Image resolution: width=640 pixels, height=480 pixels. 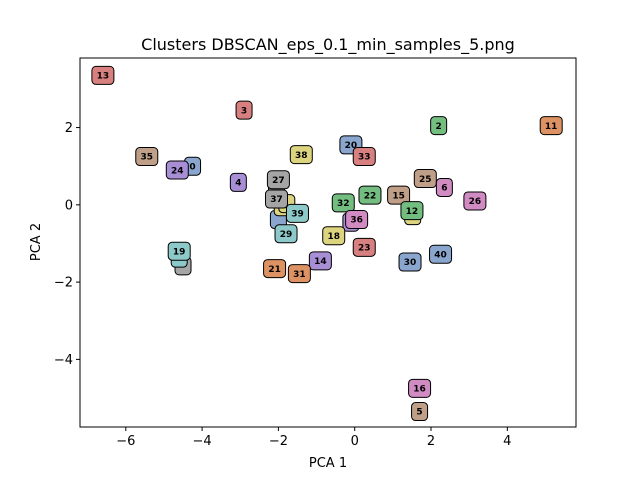 What do you see at coordinates (278, 441) in the screenshot?
I see `x-tick-label: −2` at bounding box center [278, 441].